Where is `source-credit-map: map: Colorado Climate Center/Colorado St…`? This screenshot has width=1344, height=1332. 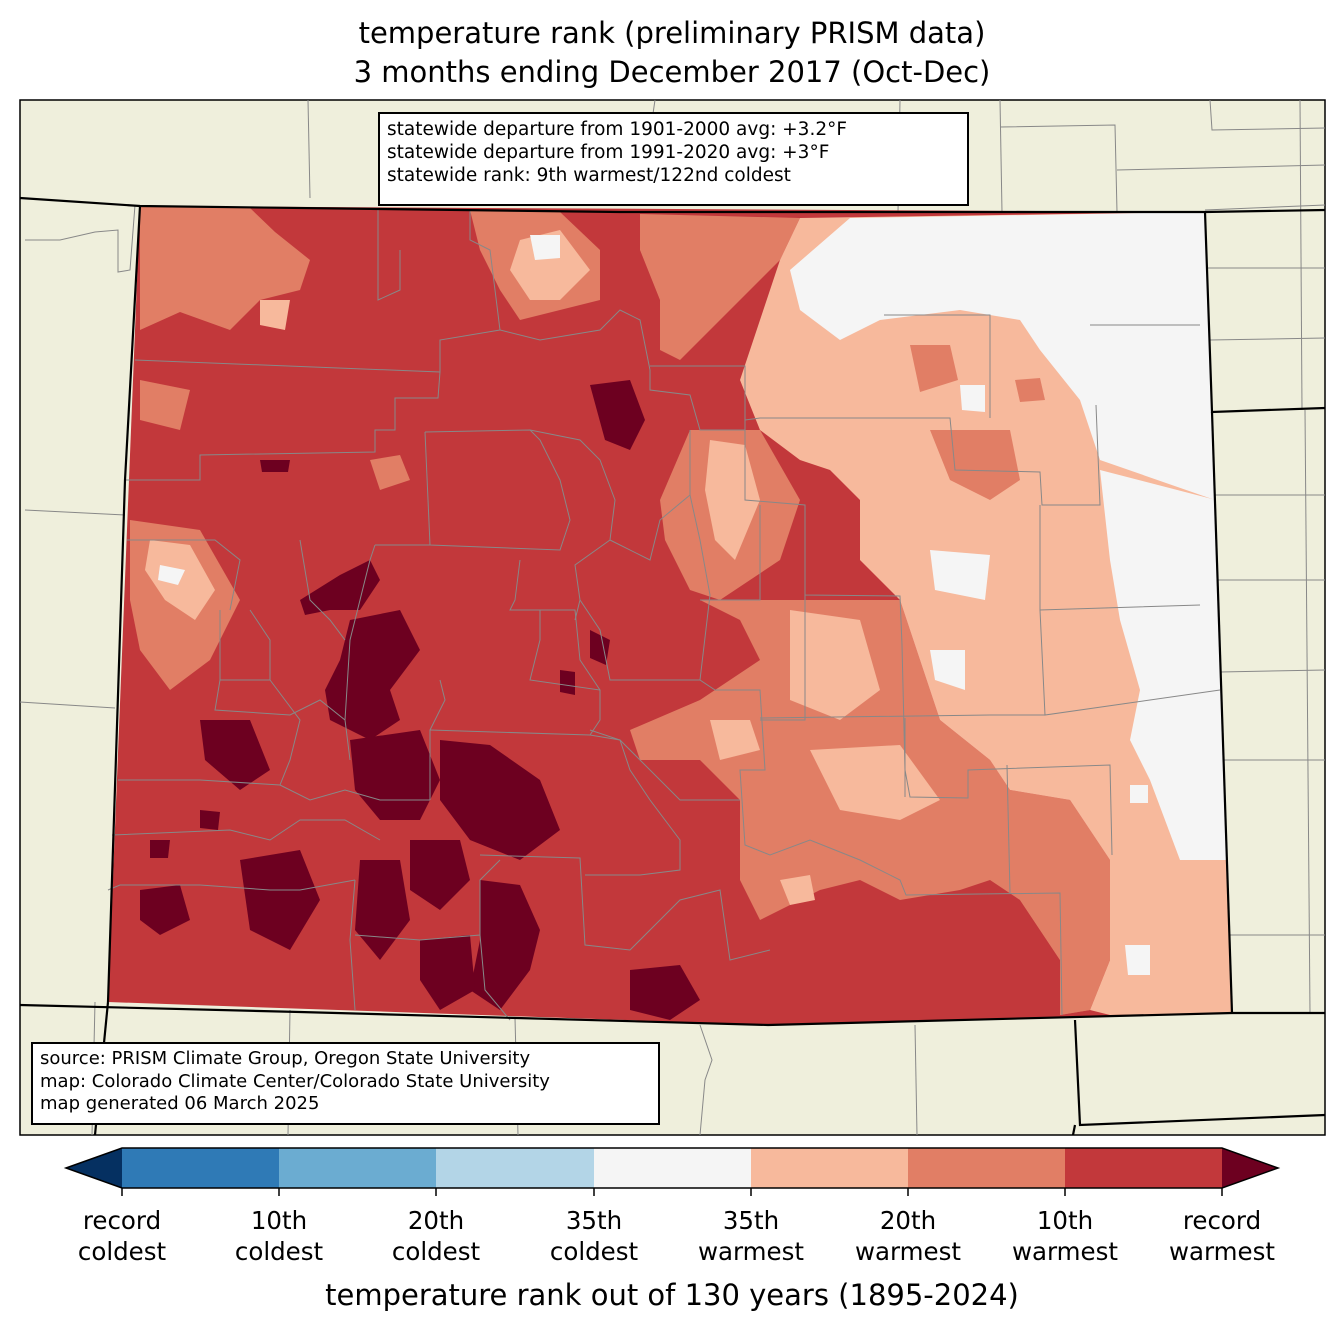 source-credit-map: map: Colorado Climate Center/Colorado St… is located at coordinates (295, 1081).